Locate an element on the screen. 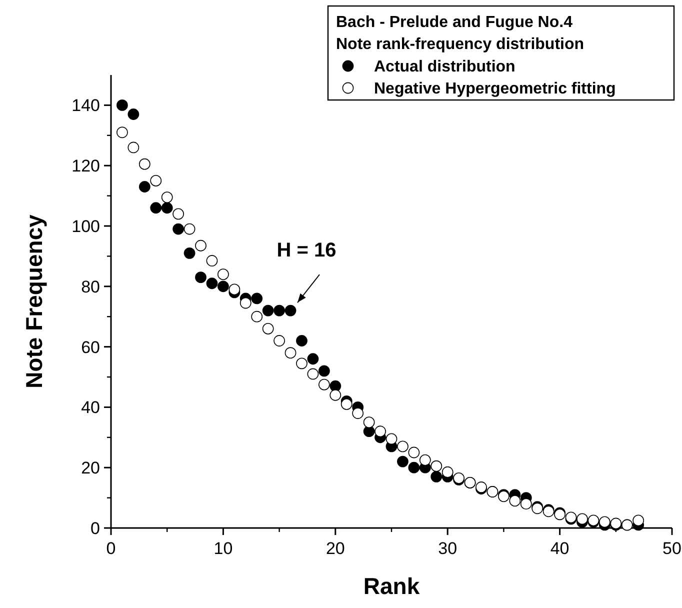  x-tick-label: 40 is located at coordinates (560, 548).